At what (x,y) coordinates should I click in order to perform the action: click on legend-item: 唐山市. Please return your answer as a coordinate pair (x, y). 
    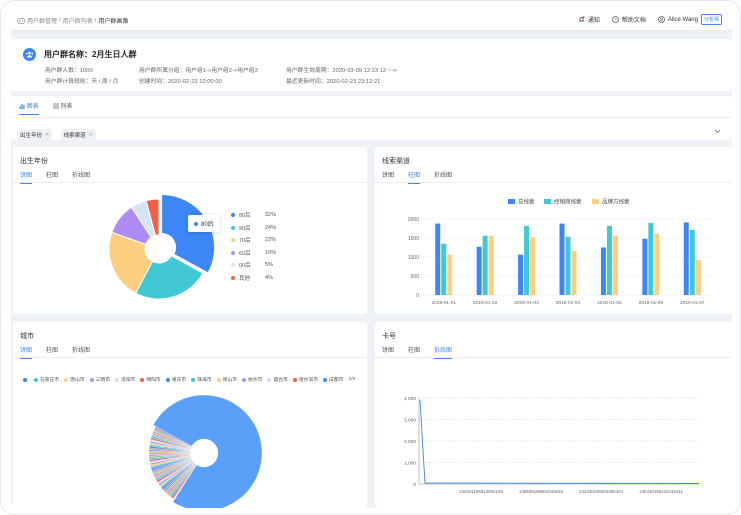
    Looking at the image, I should click on (74, 379).